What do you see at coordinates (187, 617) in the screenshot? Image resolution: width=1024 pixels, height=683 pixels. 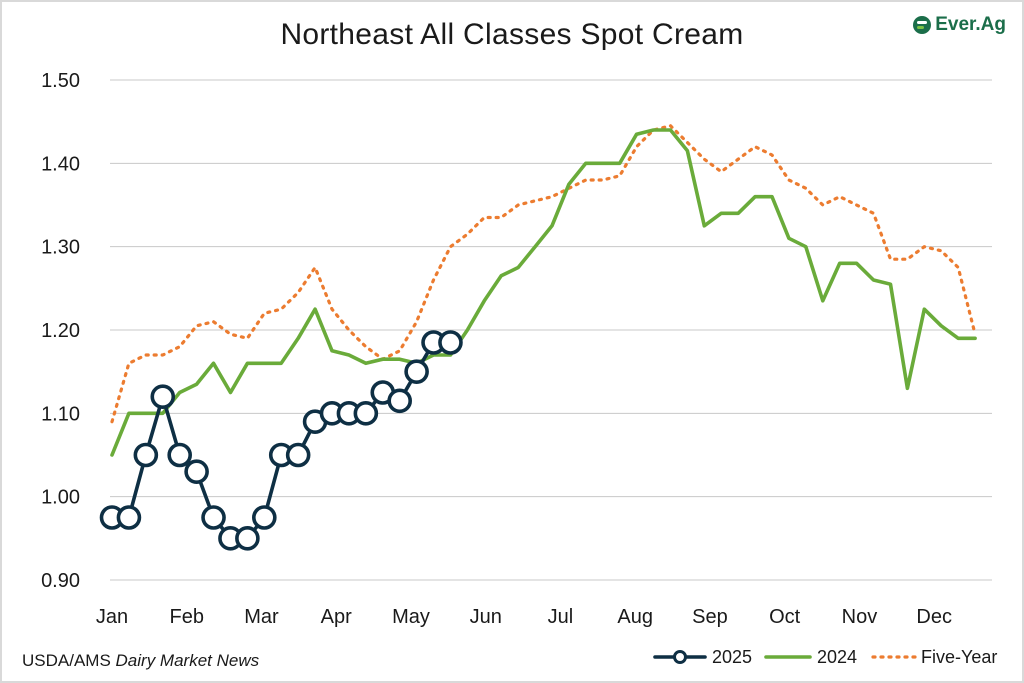 I see `x-tick-label: Feb` at bounding box center [187, 617].